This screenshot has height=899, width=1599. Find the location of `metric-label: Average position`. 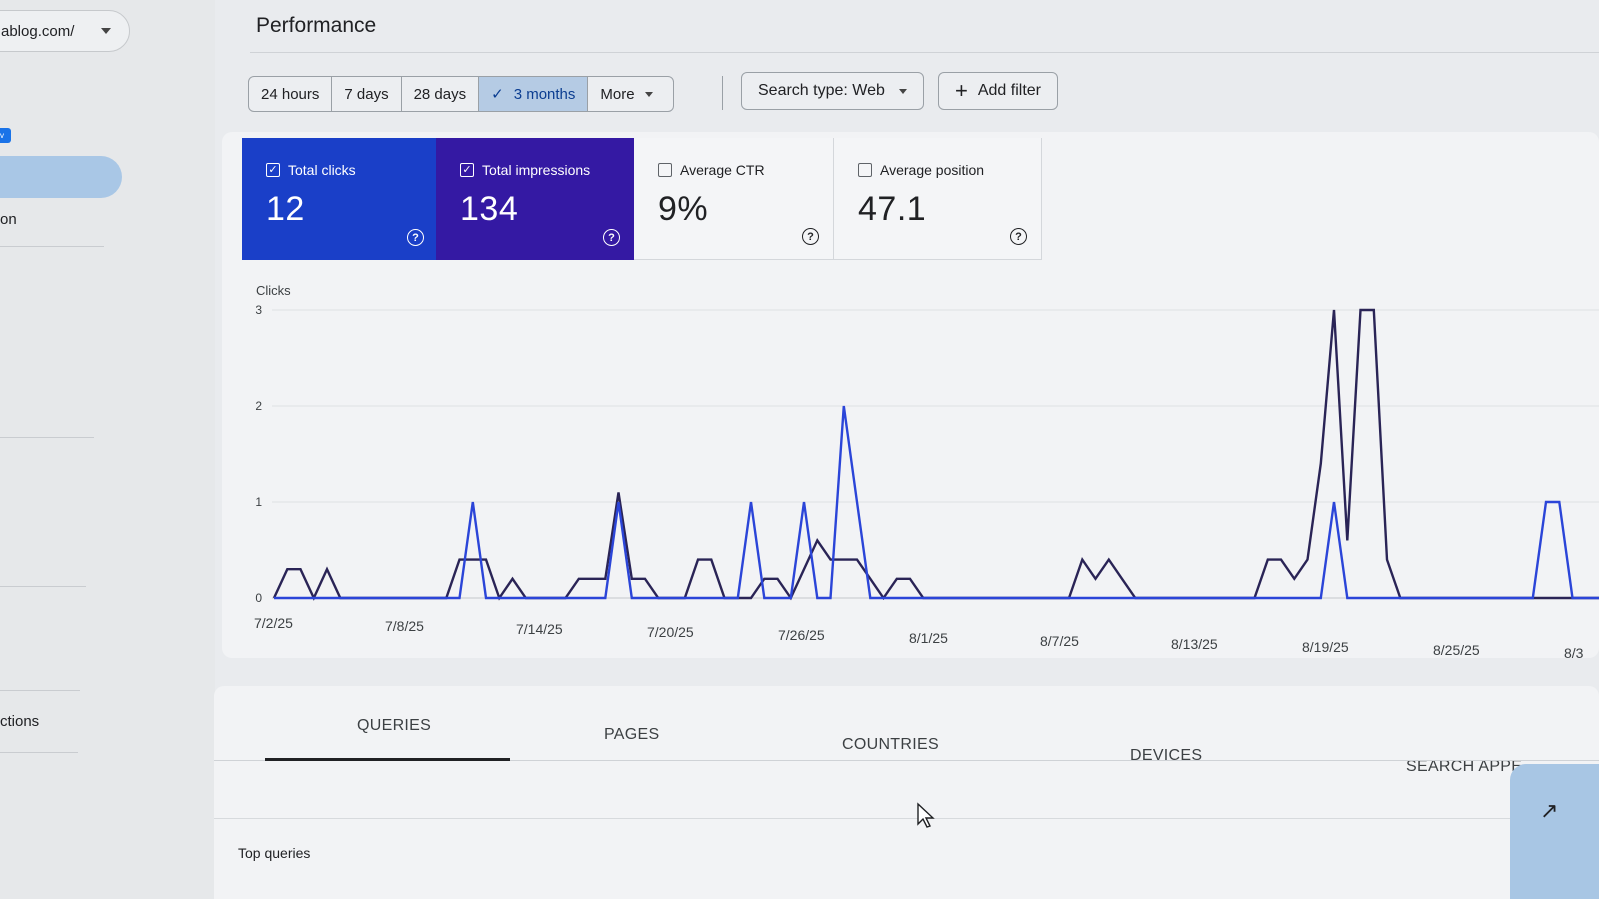

metric-label: Average position is located at coordinates (932, 170).